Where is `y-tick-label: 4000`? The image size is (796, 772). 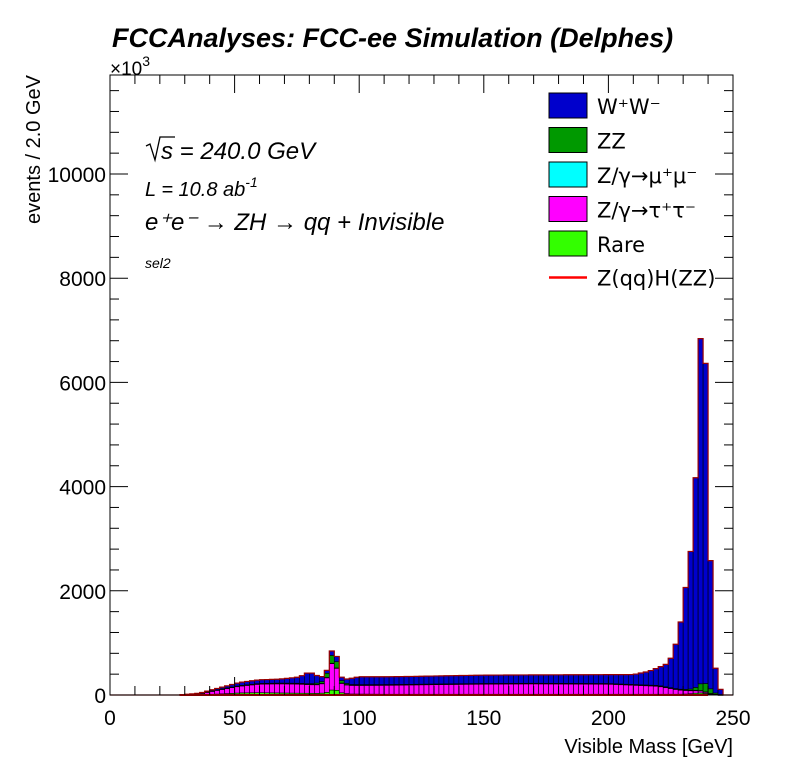
y-tick-label: 4000 is located at coordinates (82, 488).